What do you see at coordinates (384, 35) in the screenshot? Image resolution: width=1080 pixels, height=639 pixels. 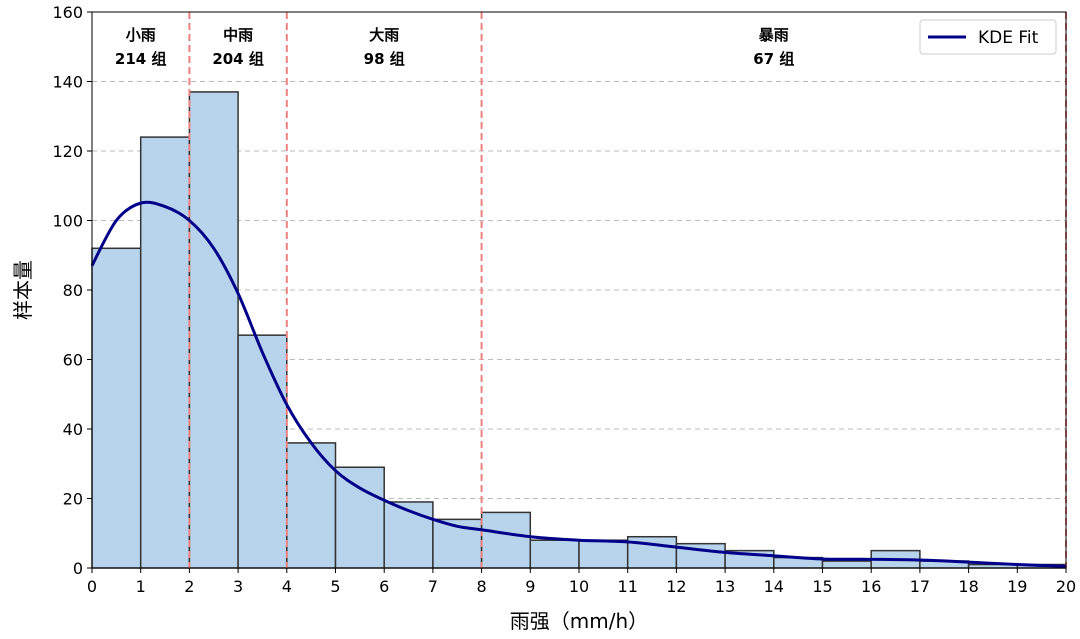 I see `category-name: 大雨` at bounding box center [384, 35].